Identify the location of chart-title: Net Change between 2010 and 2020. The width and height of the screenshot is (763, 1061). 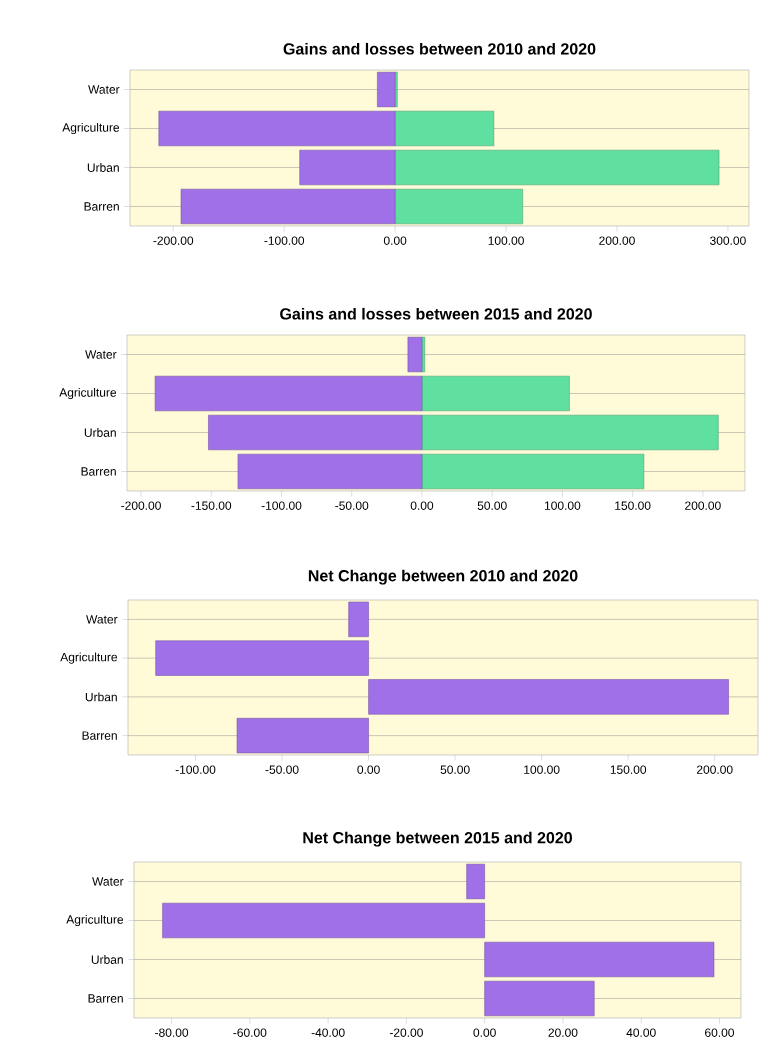
(443, 577).